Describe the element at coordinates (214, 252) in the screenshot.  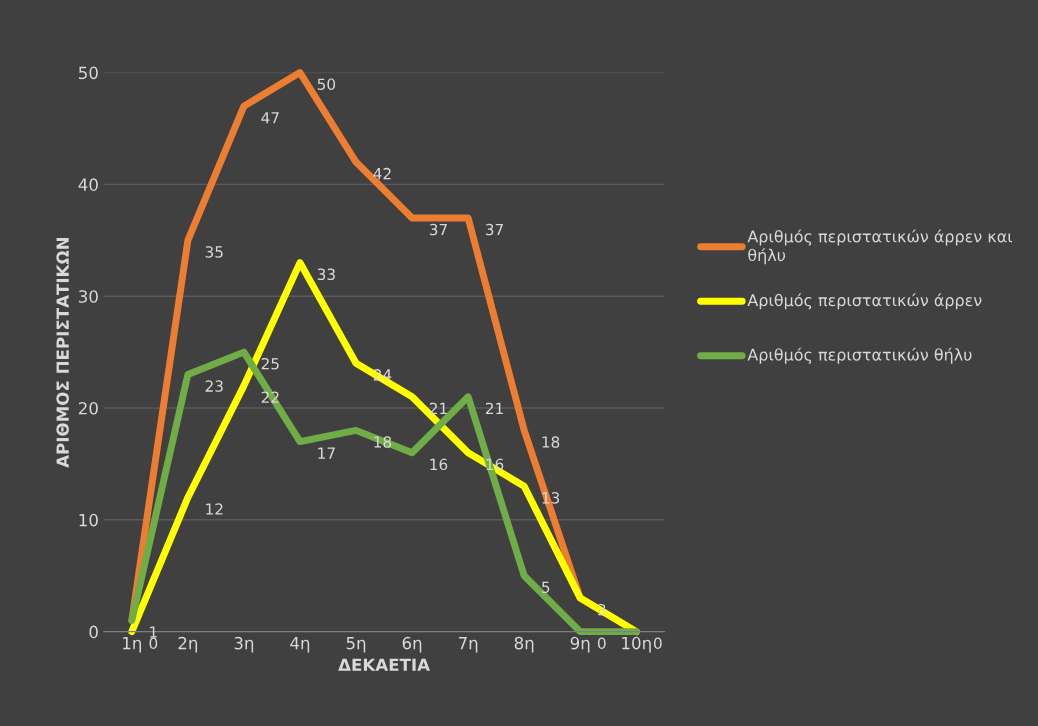
I see `data-label: 35` at that location.